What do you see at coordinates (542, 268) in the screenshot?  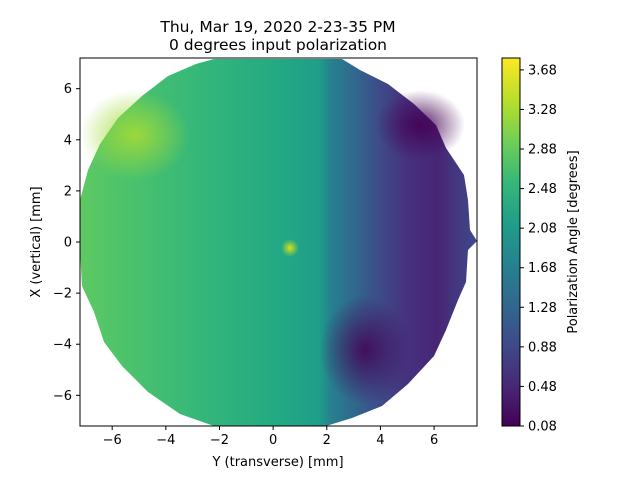 I see `colorbar-tick-label: 1.68` at bounding box center [542, 268].